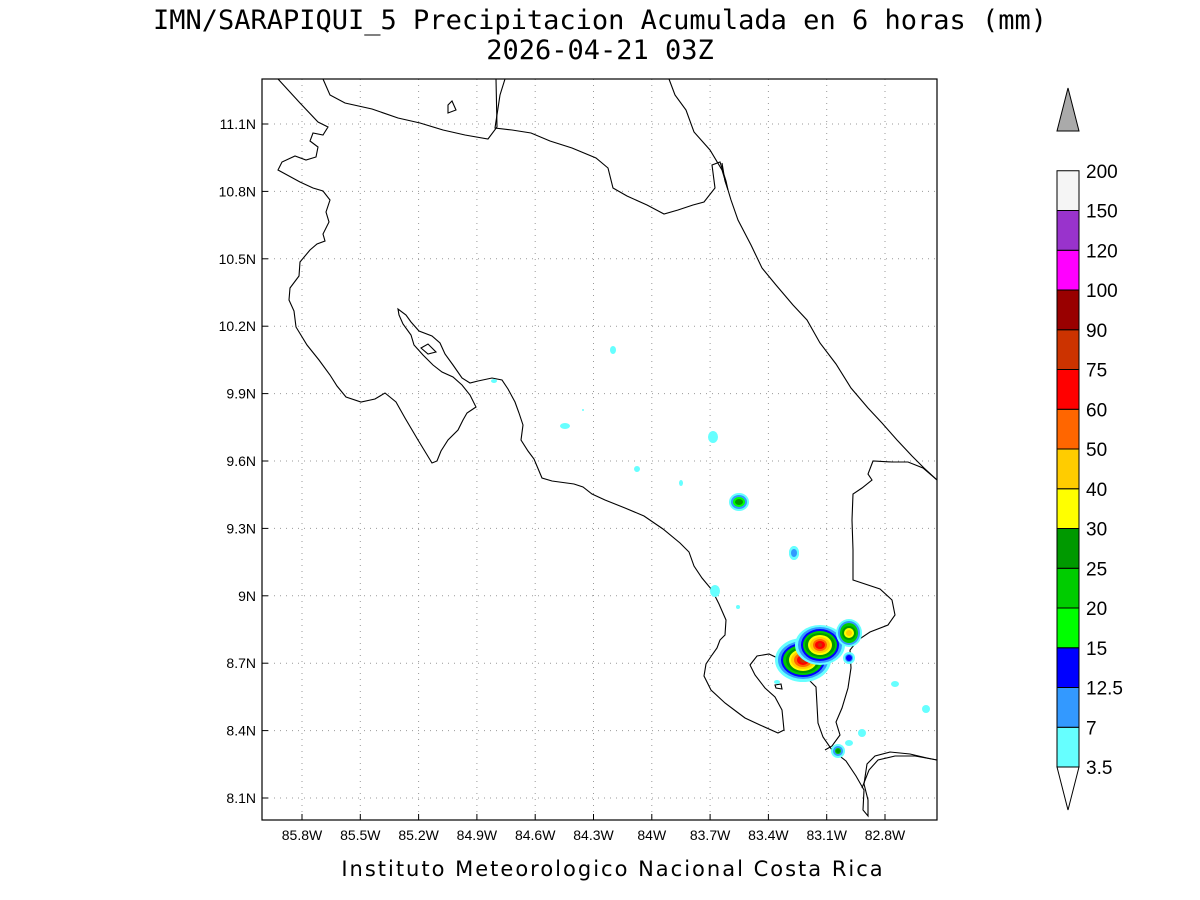  I want to click on lon-tick-label: 83.1W, so click(826, 835).